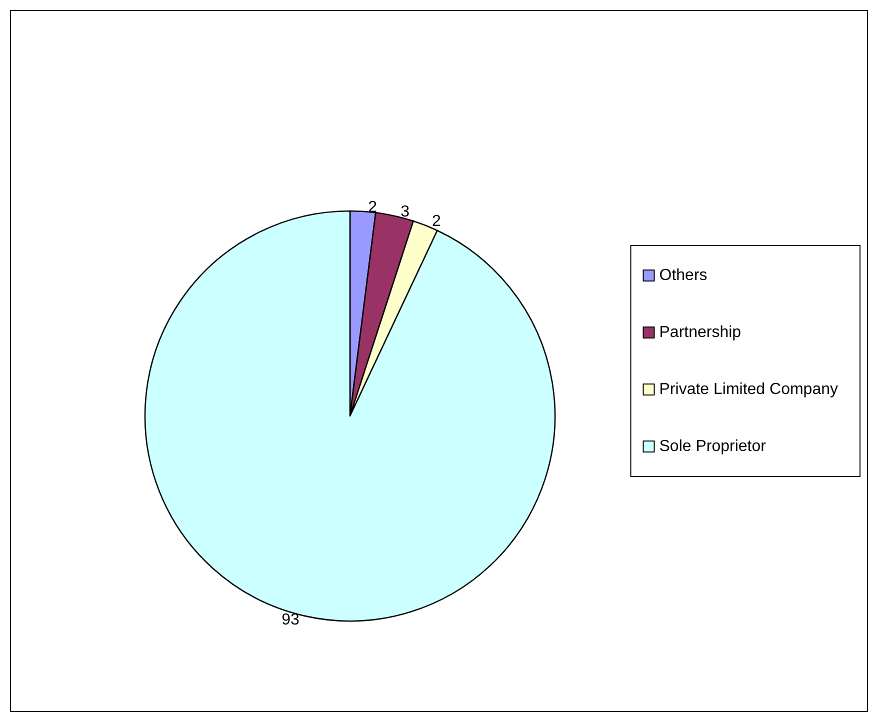 The height and width of the screenshot is (714, 874). What do you see at coordinates (683, 275) in the screenshot?
I see `legend-label: Others` at bounding box center [683, 275].